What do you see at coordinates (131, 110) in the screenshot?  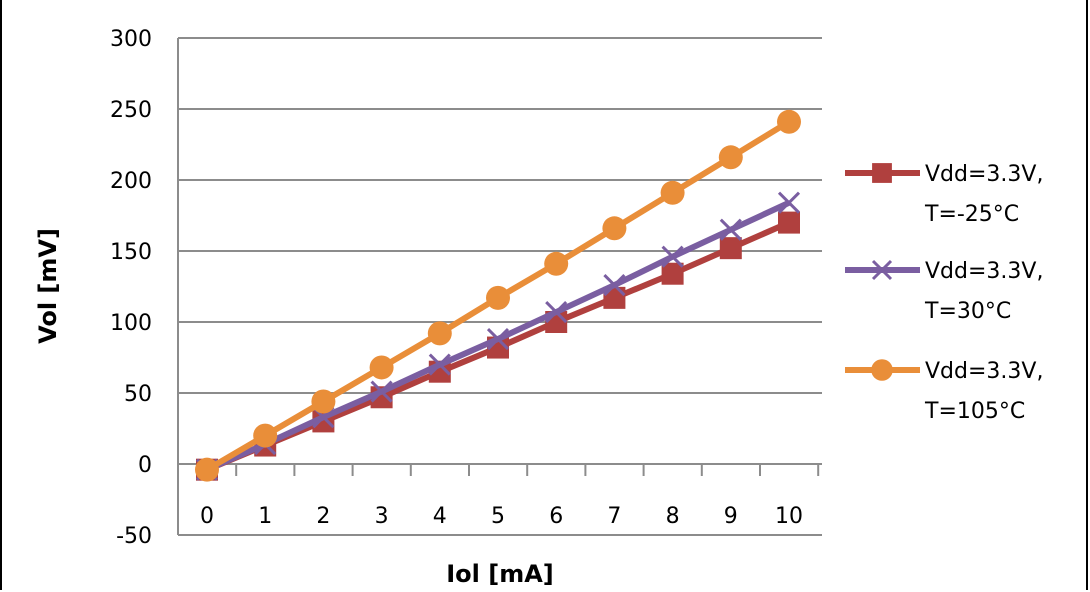 I see `y-tick-label: 250` at bounding box center [131, 110].